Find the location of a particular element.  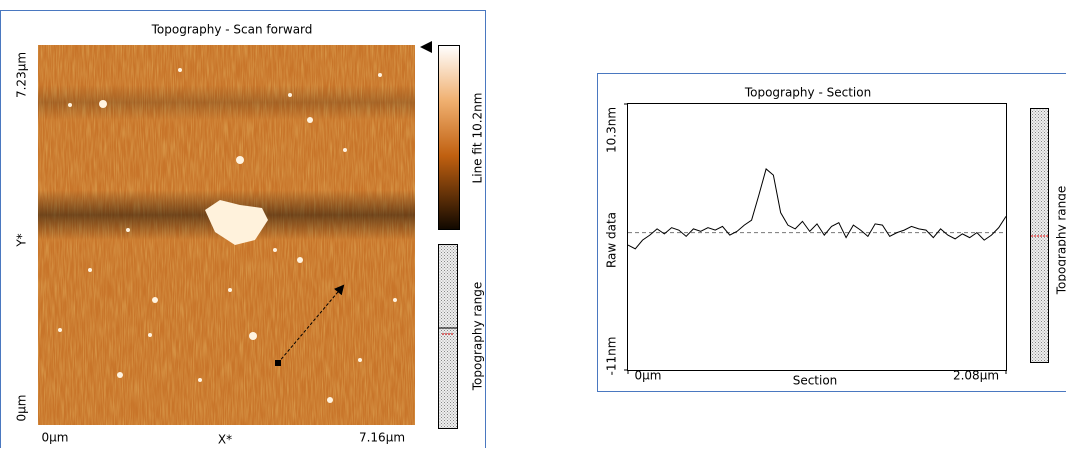

y-axis-label: Raw data is located at coordinates (612, 240).